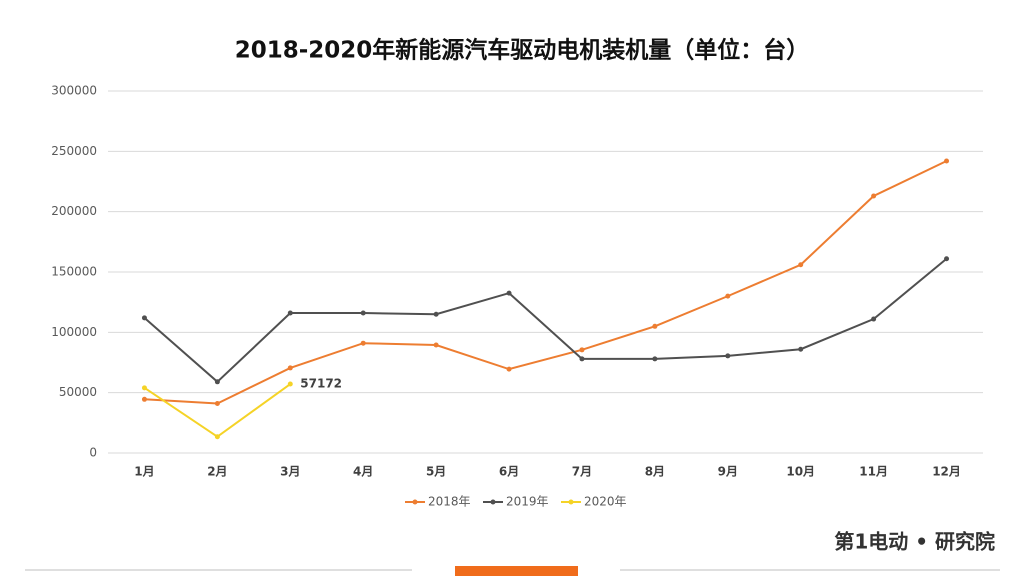 Image resolution: width=1024 pixels, height=576 pixels. I want to click on legend-label: 2018年, so click(449, 502).